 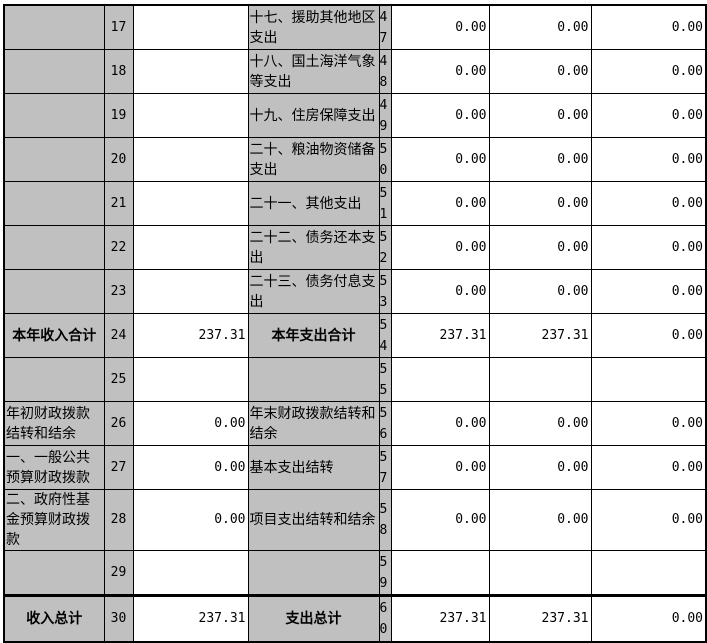 What do you see at coordinates (540, 379) in the screenshot?
I see `expense-col2` at bounding box center [540, 379].